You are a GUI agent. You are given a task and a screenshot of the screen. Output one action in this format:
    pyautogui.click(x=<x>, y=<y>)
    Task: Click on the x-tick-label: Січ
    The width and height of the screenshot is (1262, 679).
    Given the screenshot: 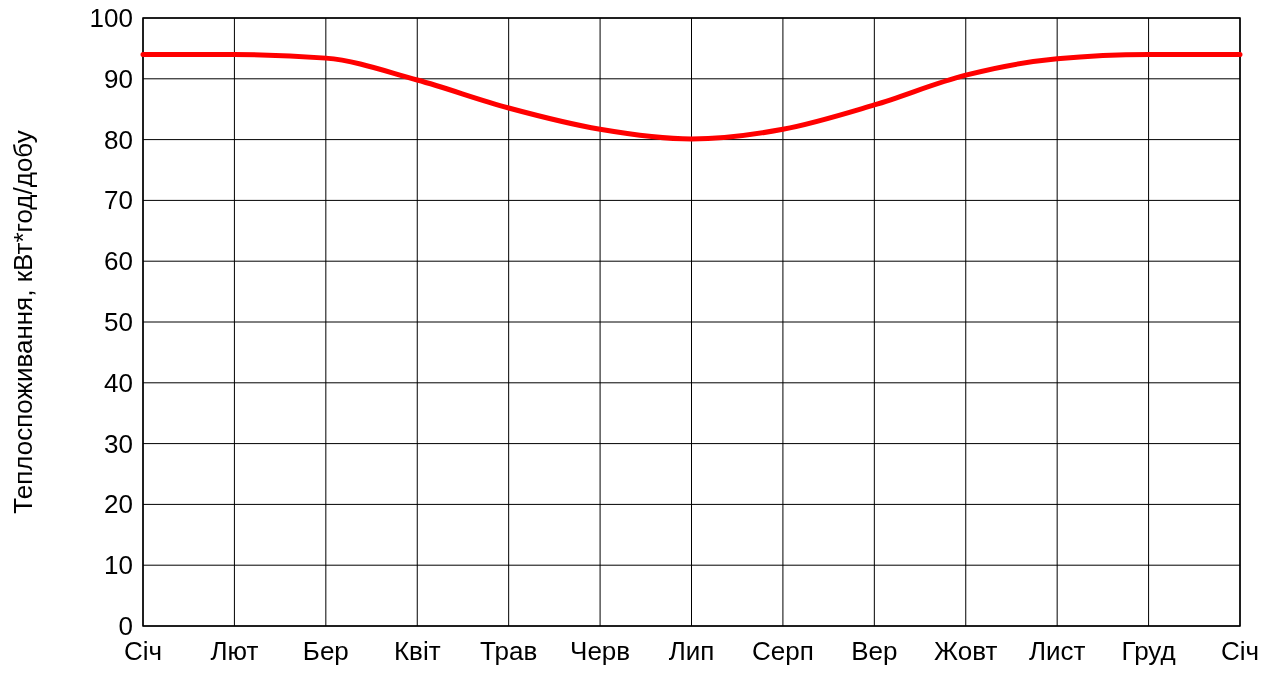 What is the action you would take?
    pyautogui.click(x=1240, y=651)
    